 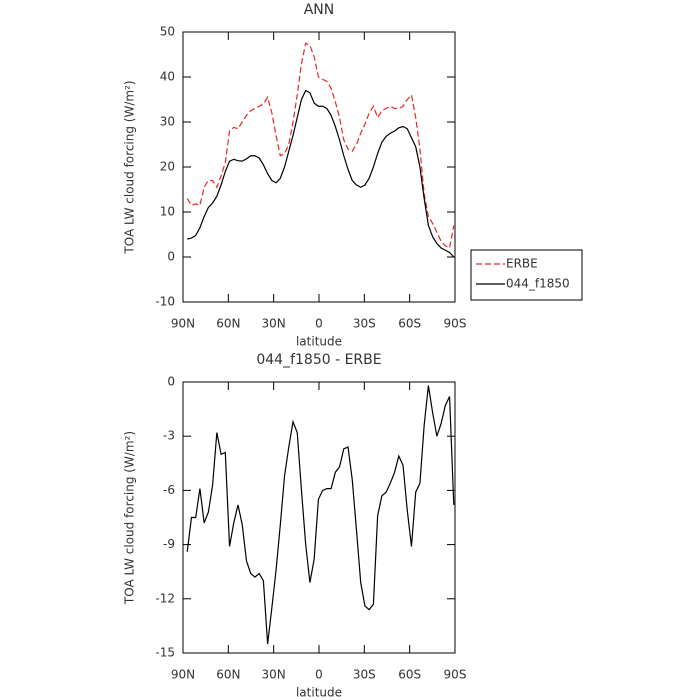 I want to click on y-tick-label: -9, so click(x=169, y=544).